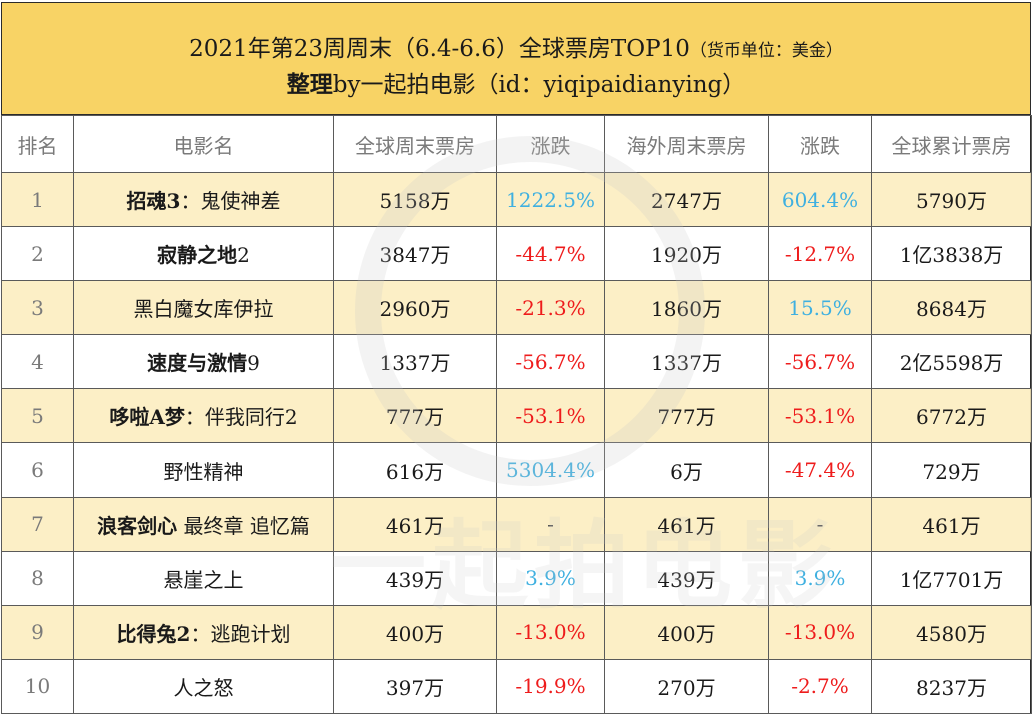  I want to click on table-row: 4 速度与激情9 1337万 -56.7% 1337万 -56.7% 2亿5598万, so click(516, 362).